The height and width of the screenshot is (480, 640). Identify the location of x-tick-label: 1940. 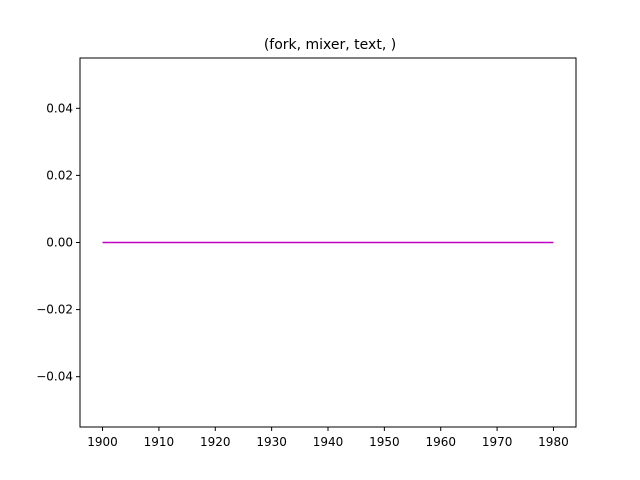
(328, 442).